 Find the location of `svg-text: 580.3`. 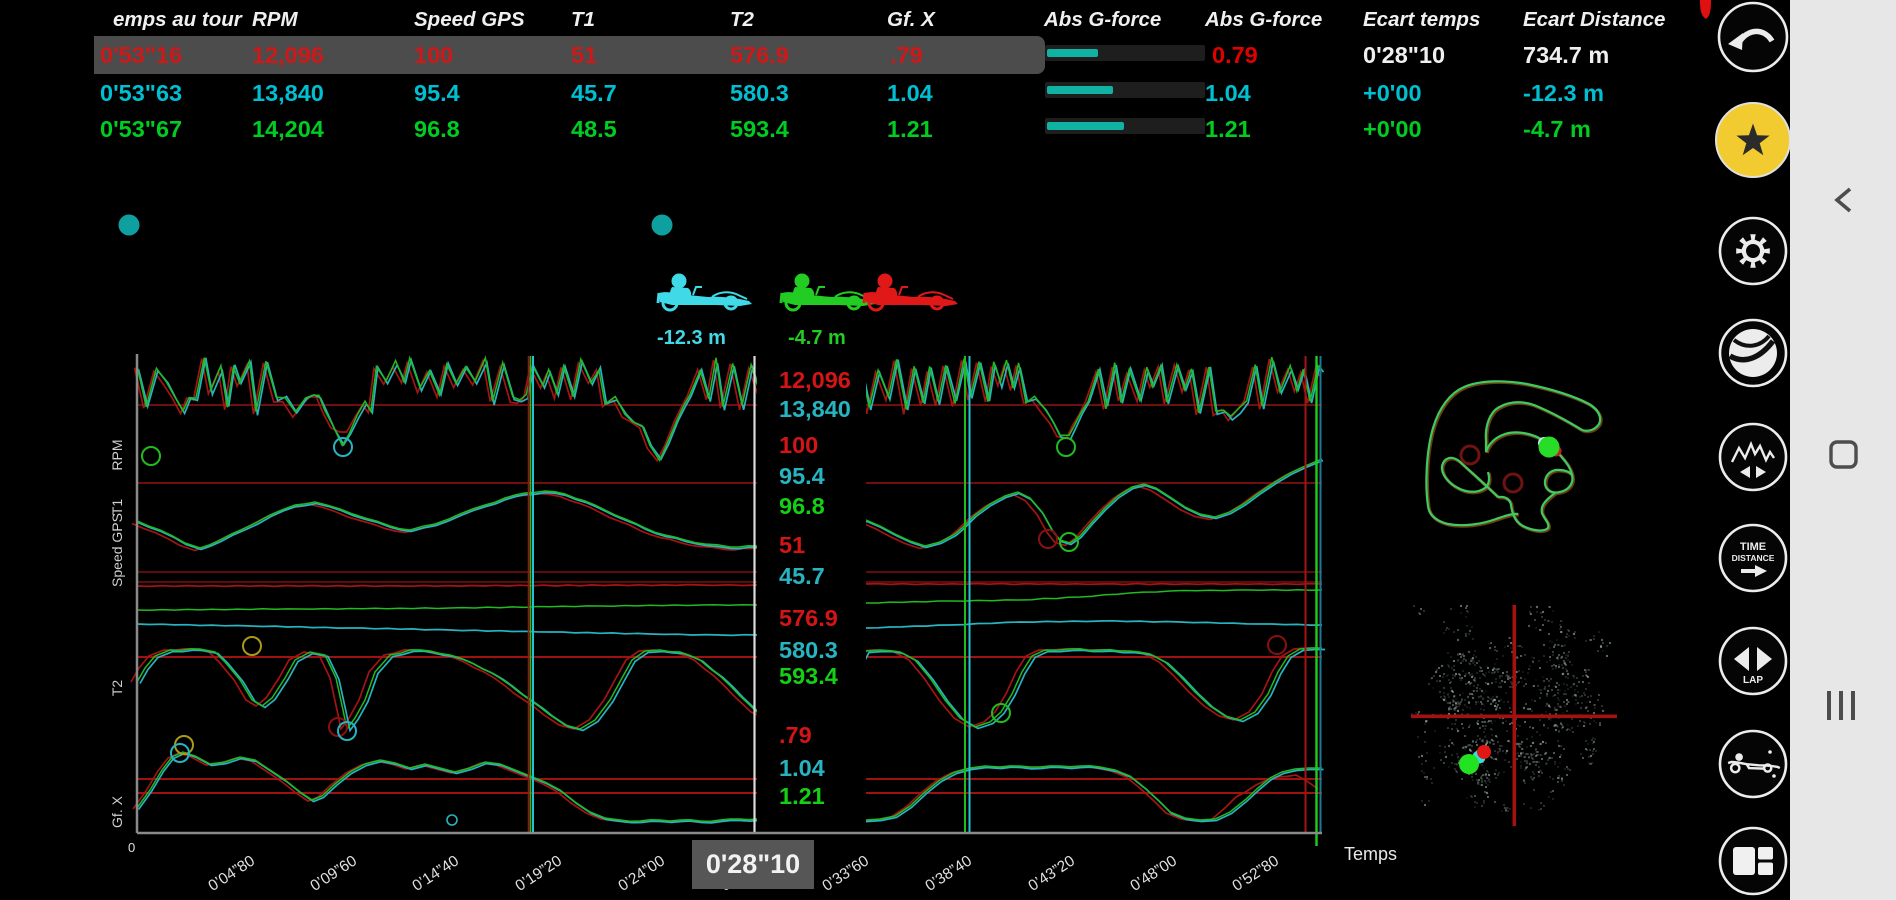

svg-text: 580.3 is located at coordinates (808, 650).